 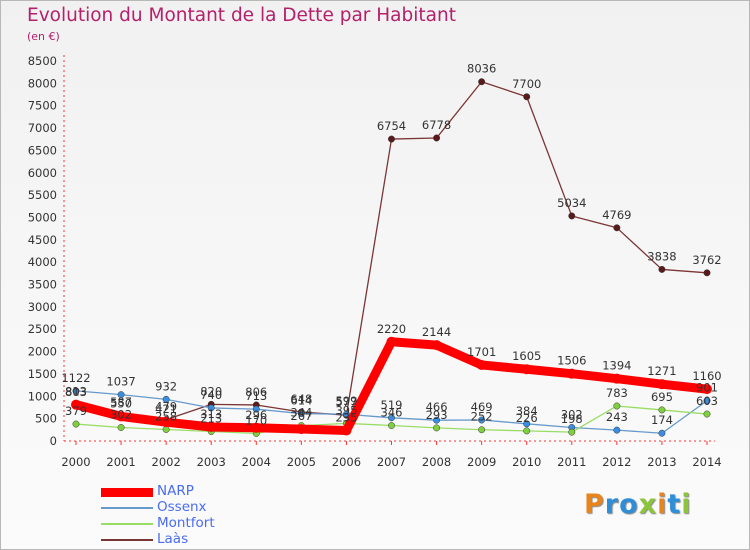 I want to click on data-label: 614, so click(x=301, y=401).